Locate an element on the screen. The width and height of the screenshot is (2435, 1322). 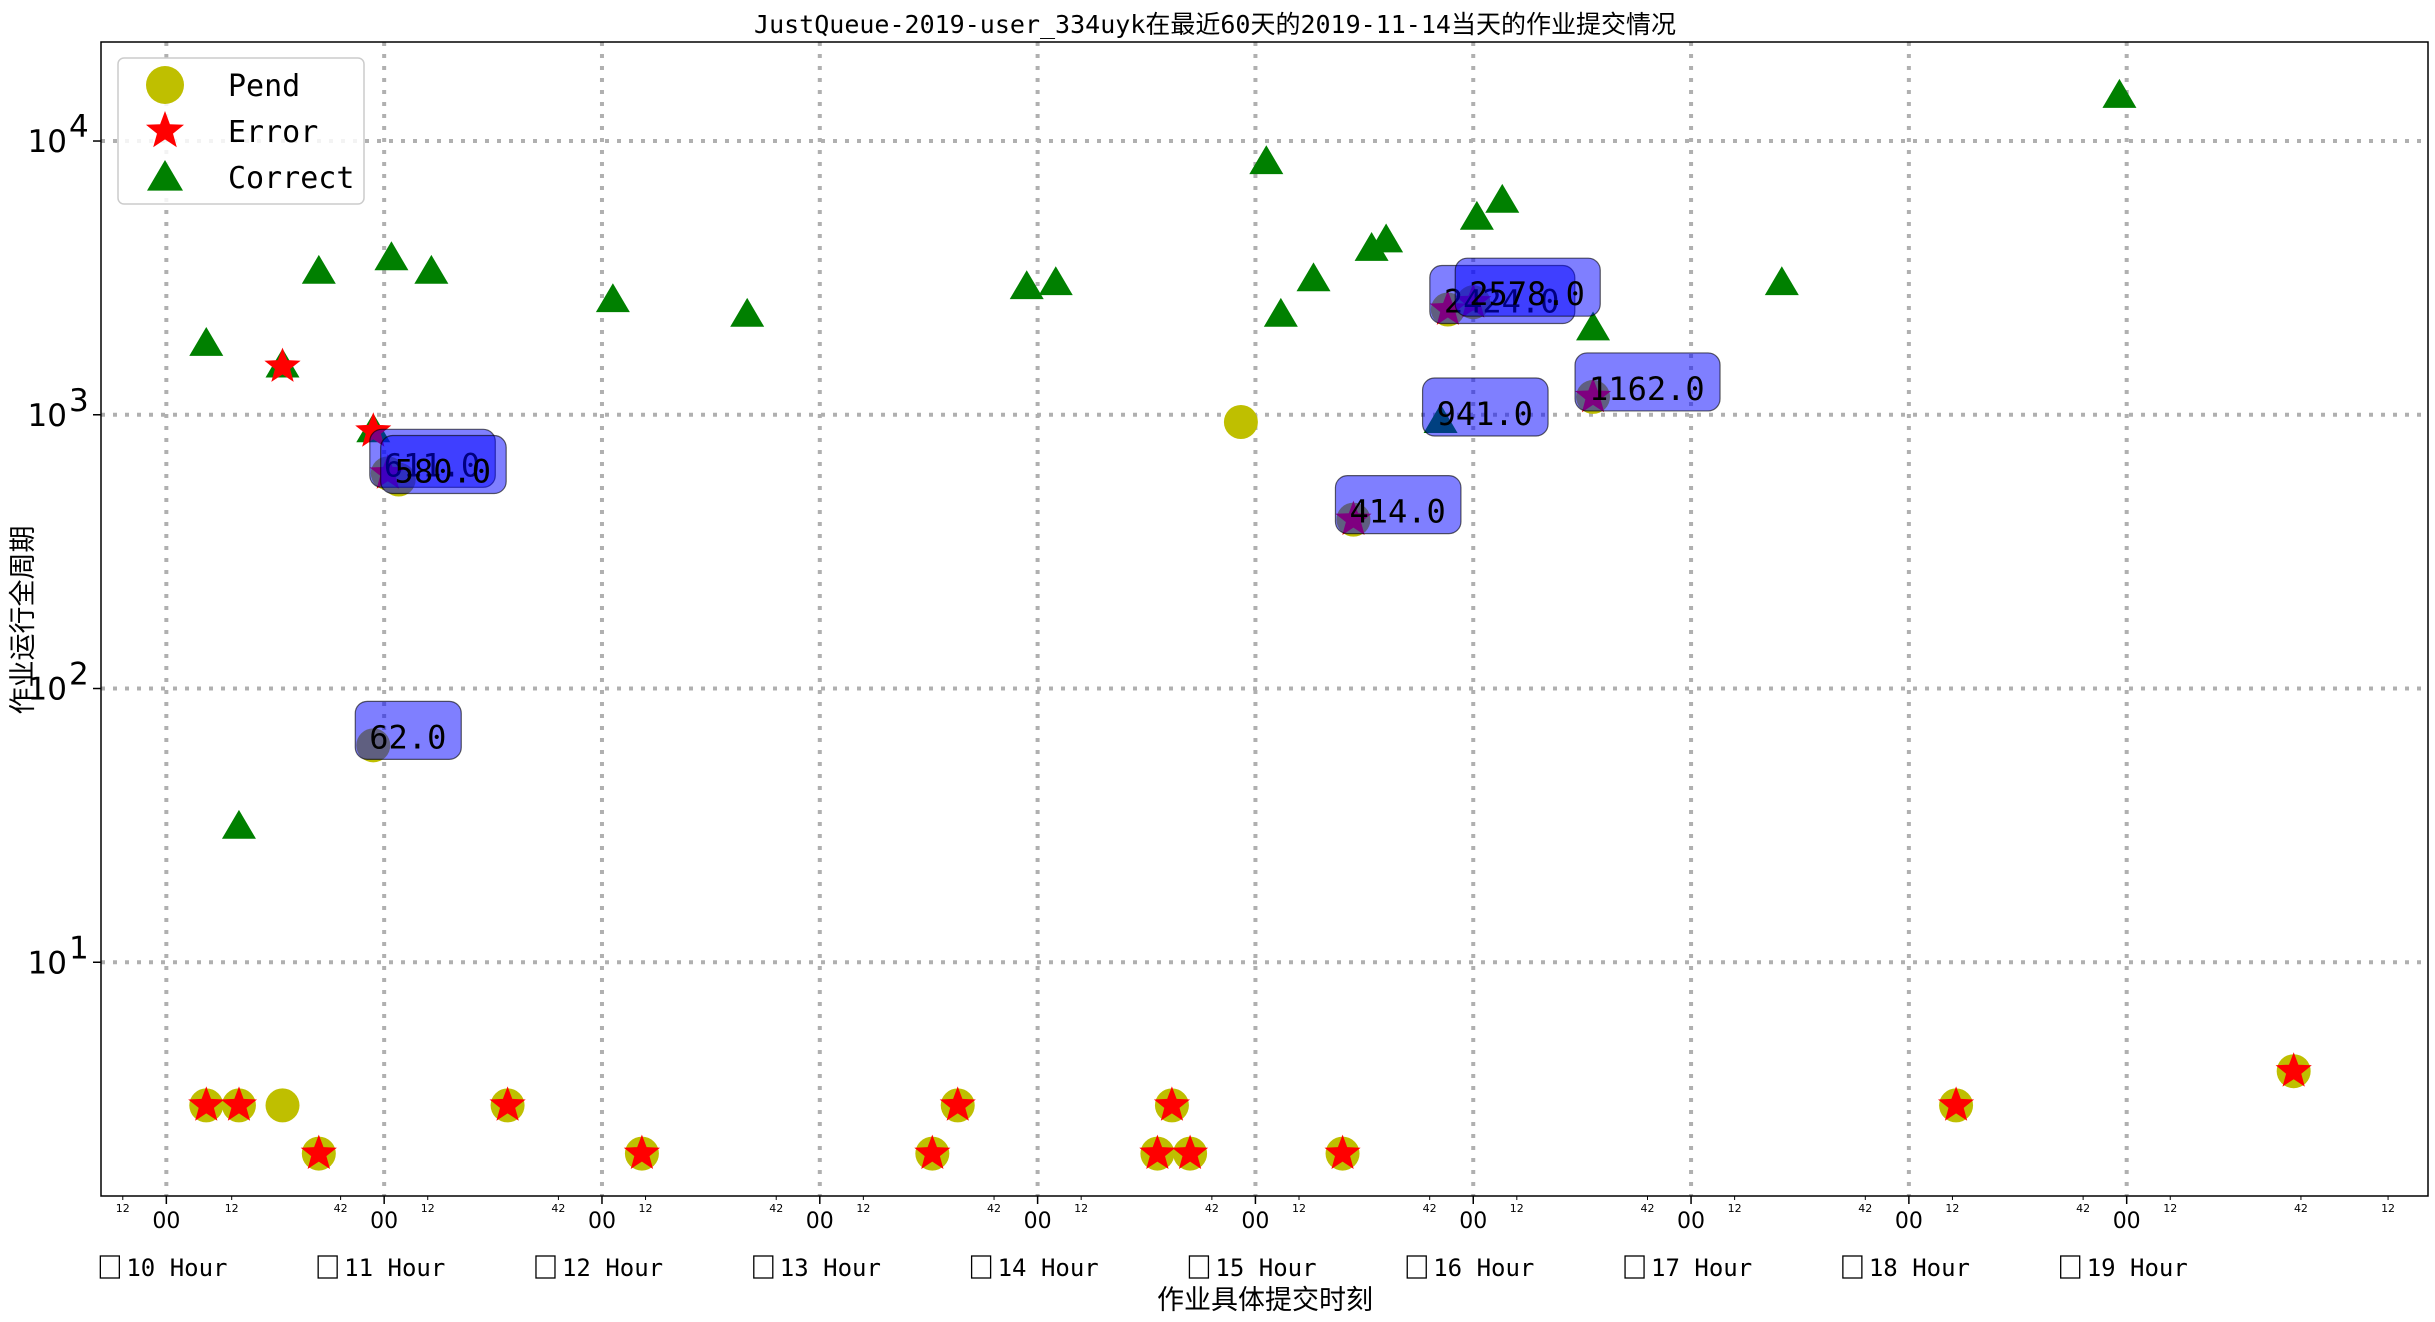
value-annotation: 580.0 is located at coordinates (443, 464).